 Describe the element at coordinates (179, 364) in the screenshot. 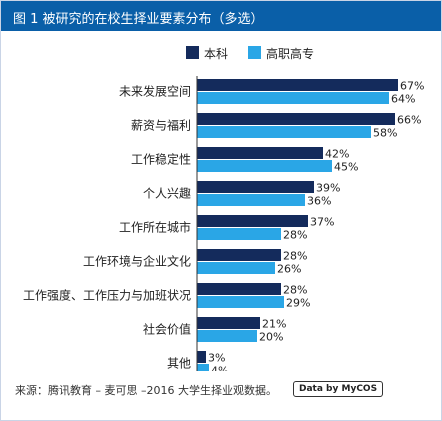

I see `category-label: 其他` at that location.